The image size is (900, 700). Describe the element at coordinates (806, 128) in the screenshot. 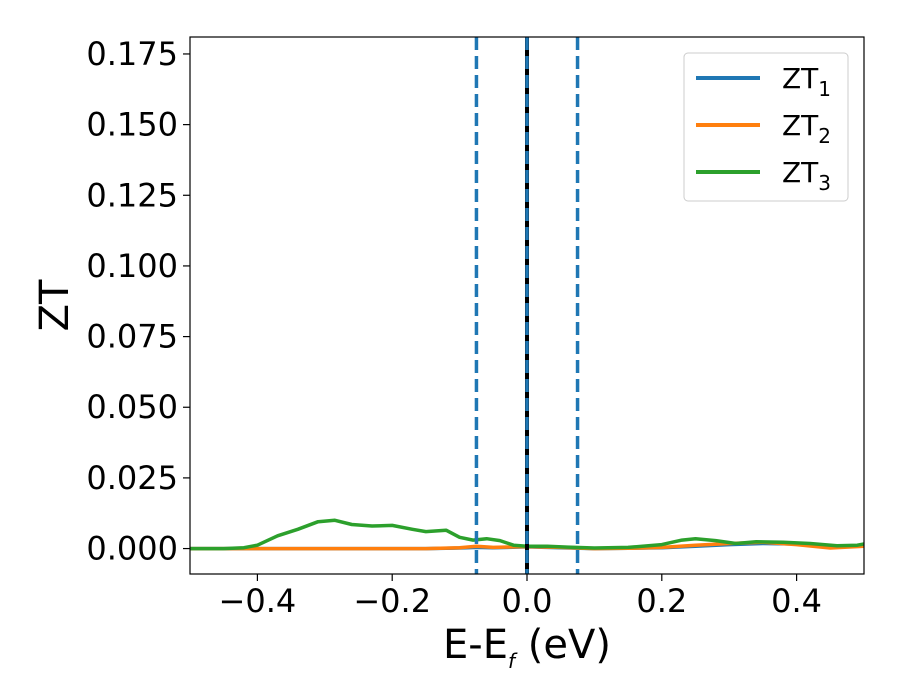

I see `legend-label-2: ZT2` at that location.